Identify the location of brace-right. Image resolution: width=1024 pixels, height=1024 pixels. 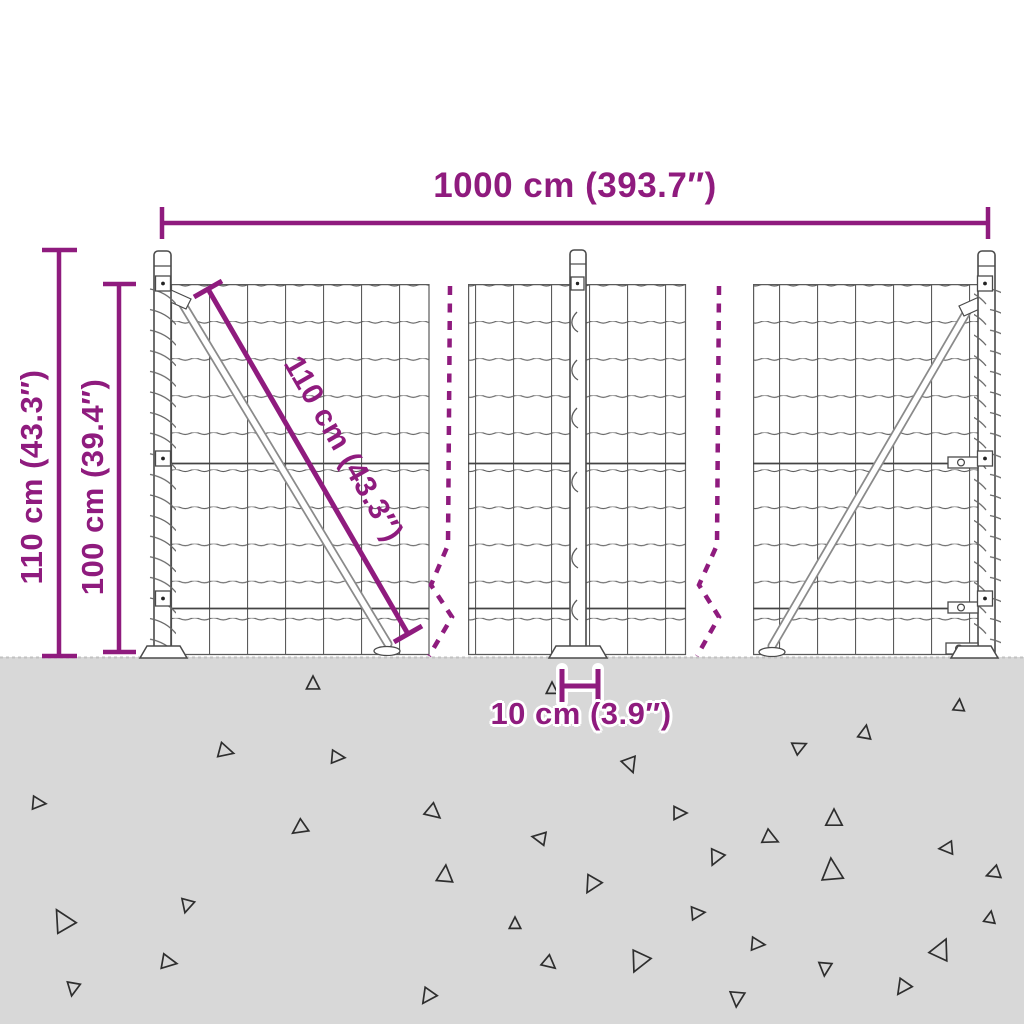
(871, 477).